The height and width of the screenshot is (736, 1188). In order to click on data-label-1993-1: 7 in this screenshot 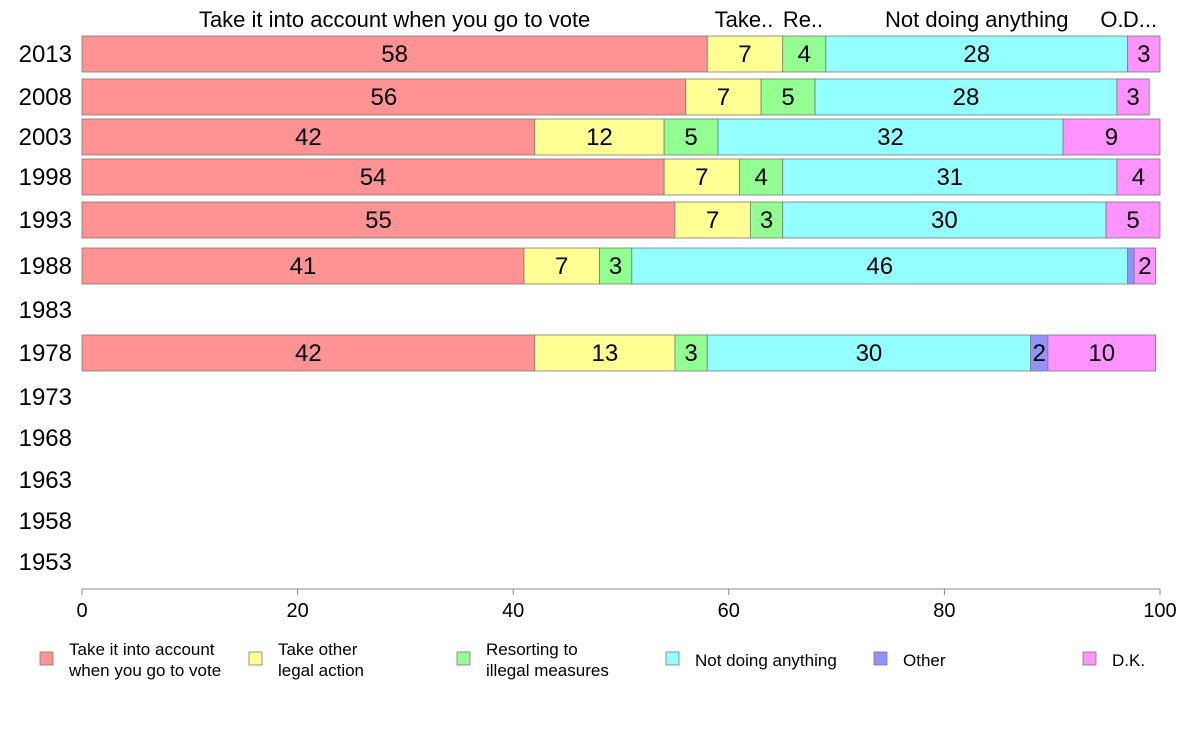, I will do `click(712, 220)`.